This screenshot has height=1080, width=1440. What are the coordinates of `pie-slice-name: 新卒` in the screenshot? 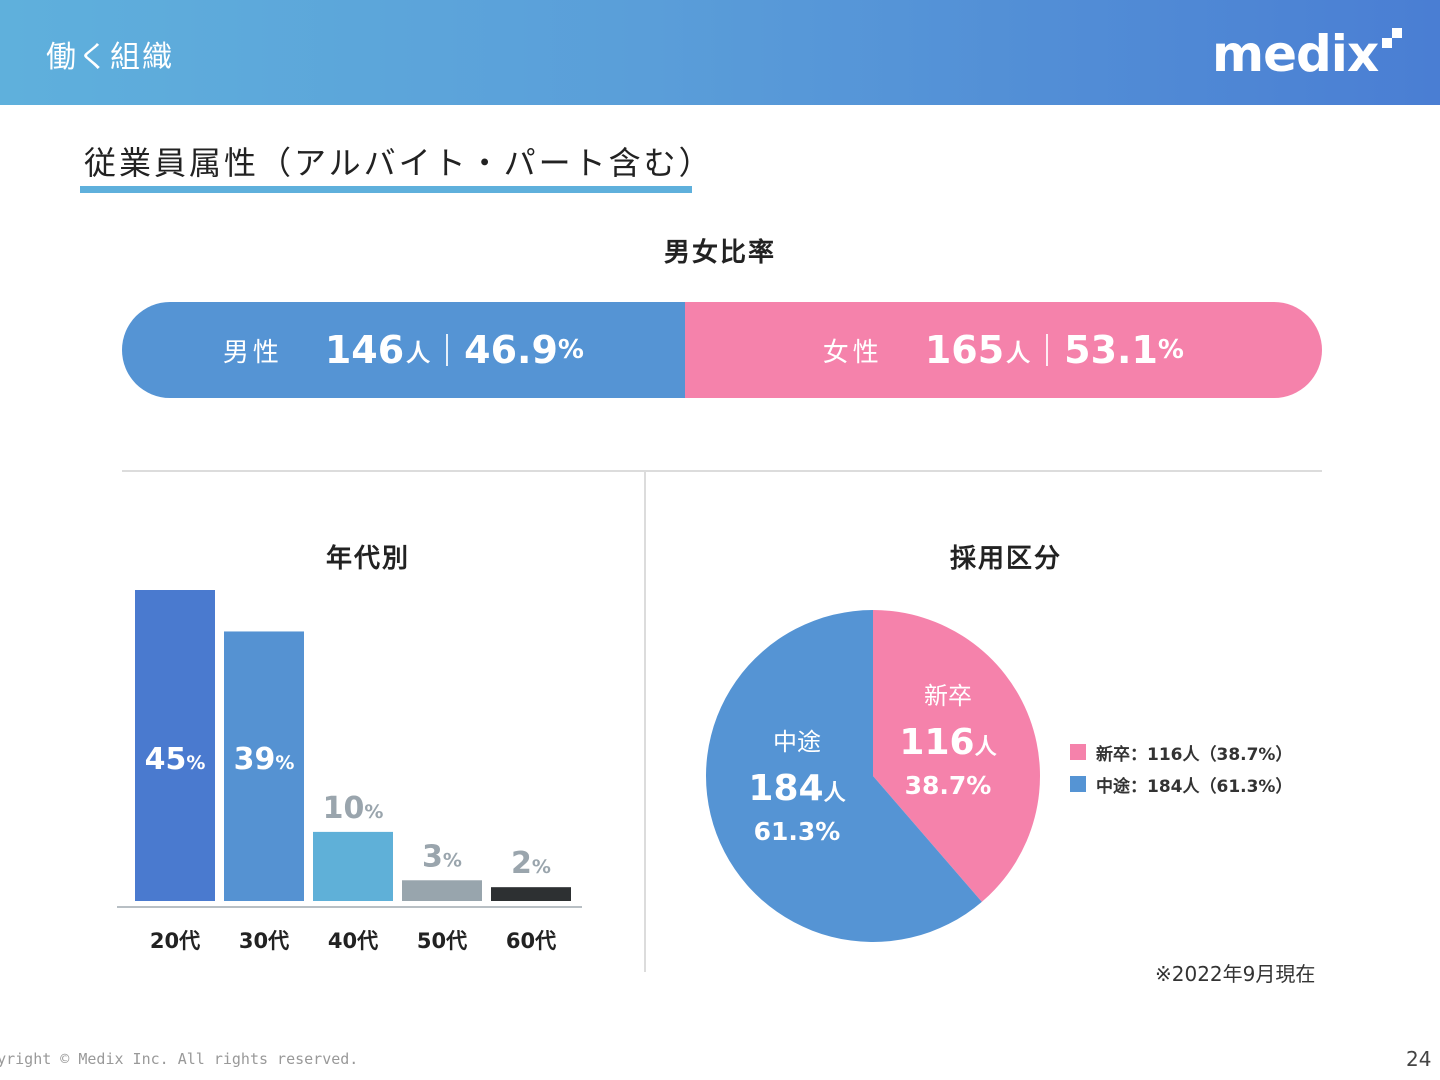 It's located at (948, 696).